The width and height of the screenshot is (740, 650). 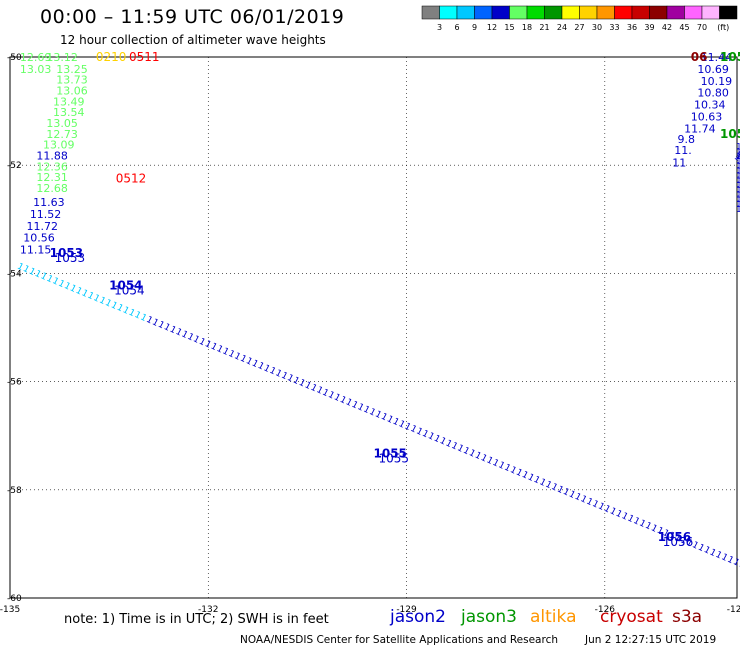 What do you see at coordinates (492, 27) in the screenshot?
I see `colorbar-tick-label: 12` at bounding box center [492, 27].